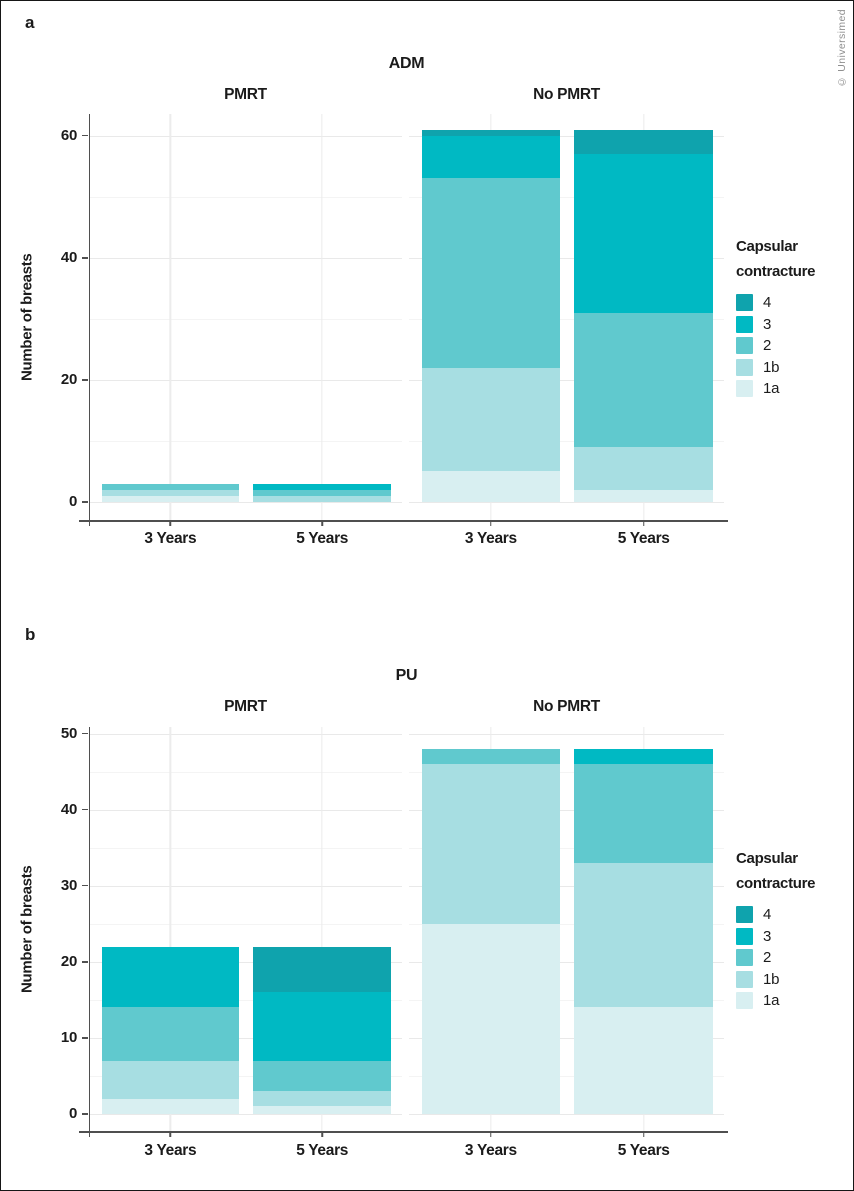 The height and width of the screenshot is (1191, 854). What do you see at coordinates (744, 367) in the screenshot?
I see `legend-swatch-1b` at bounding box center [744, 367].